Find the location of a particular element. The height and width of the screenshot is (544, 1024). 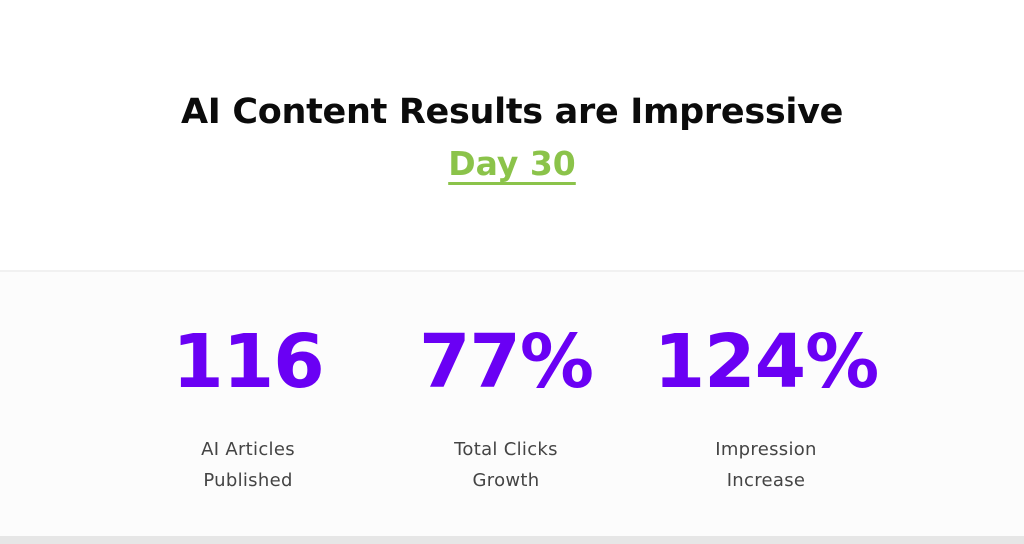

stat-impression-increase: 124% Impression Increase is located at coordinates (766, 407).